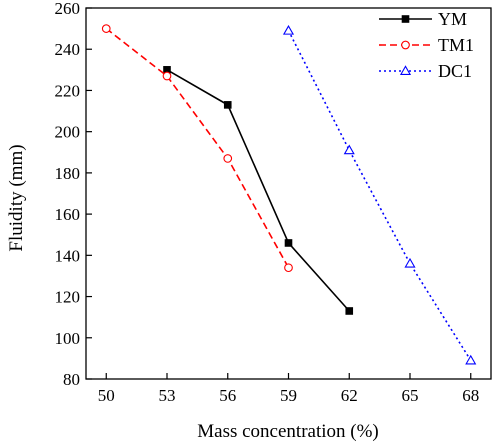 Image resolution: width=498 pixels, height=448 pixels. I want to click on y-tick-label: 80, so click(71, 379).